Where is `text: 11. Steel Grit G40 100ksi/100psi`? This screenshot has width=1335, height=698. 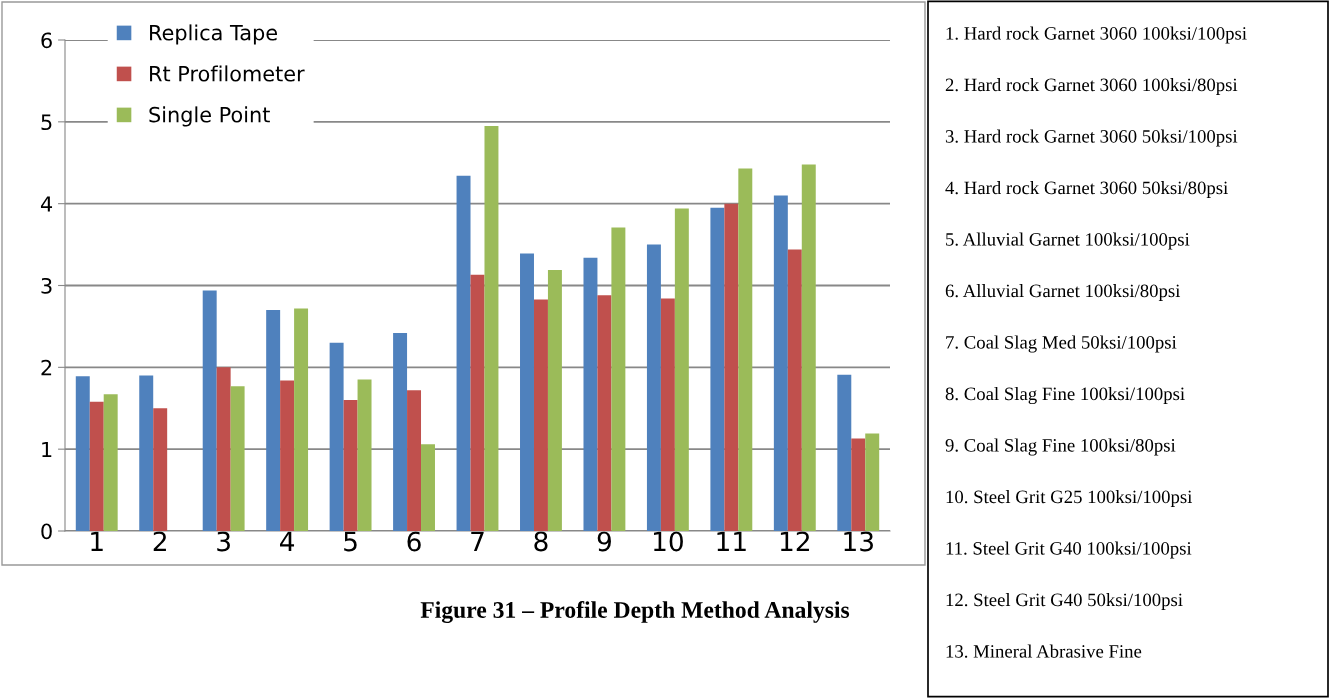
text: 11. Steel Grit G40 100ksi/100psi is located at coordinates (1069, 550).